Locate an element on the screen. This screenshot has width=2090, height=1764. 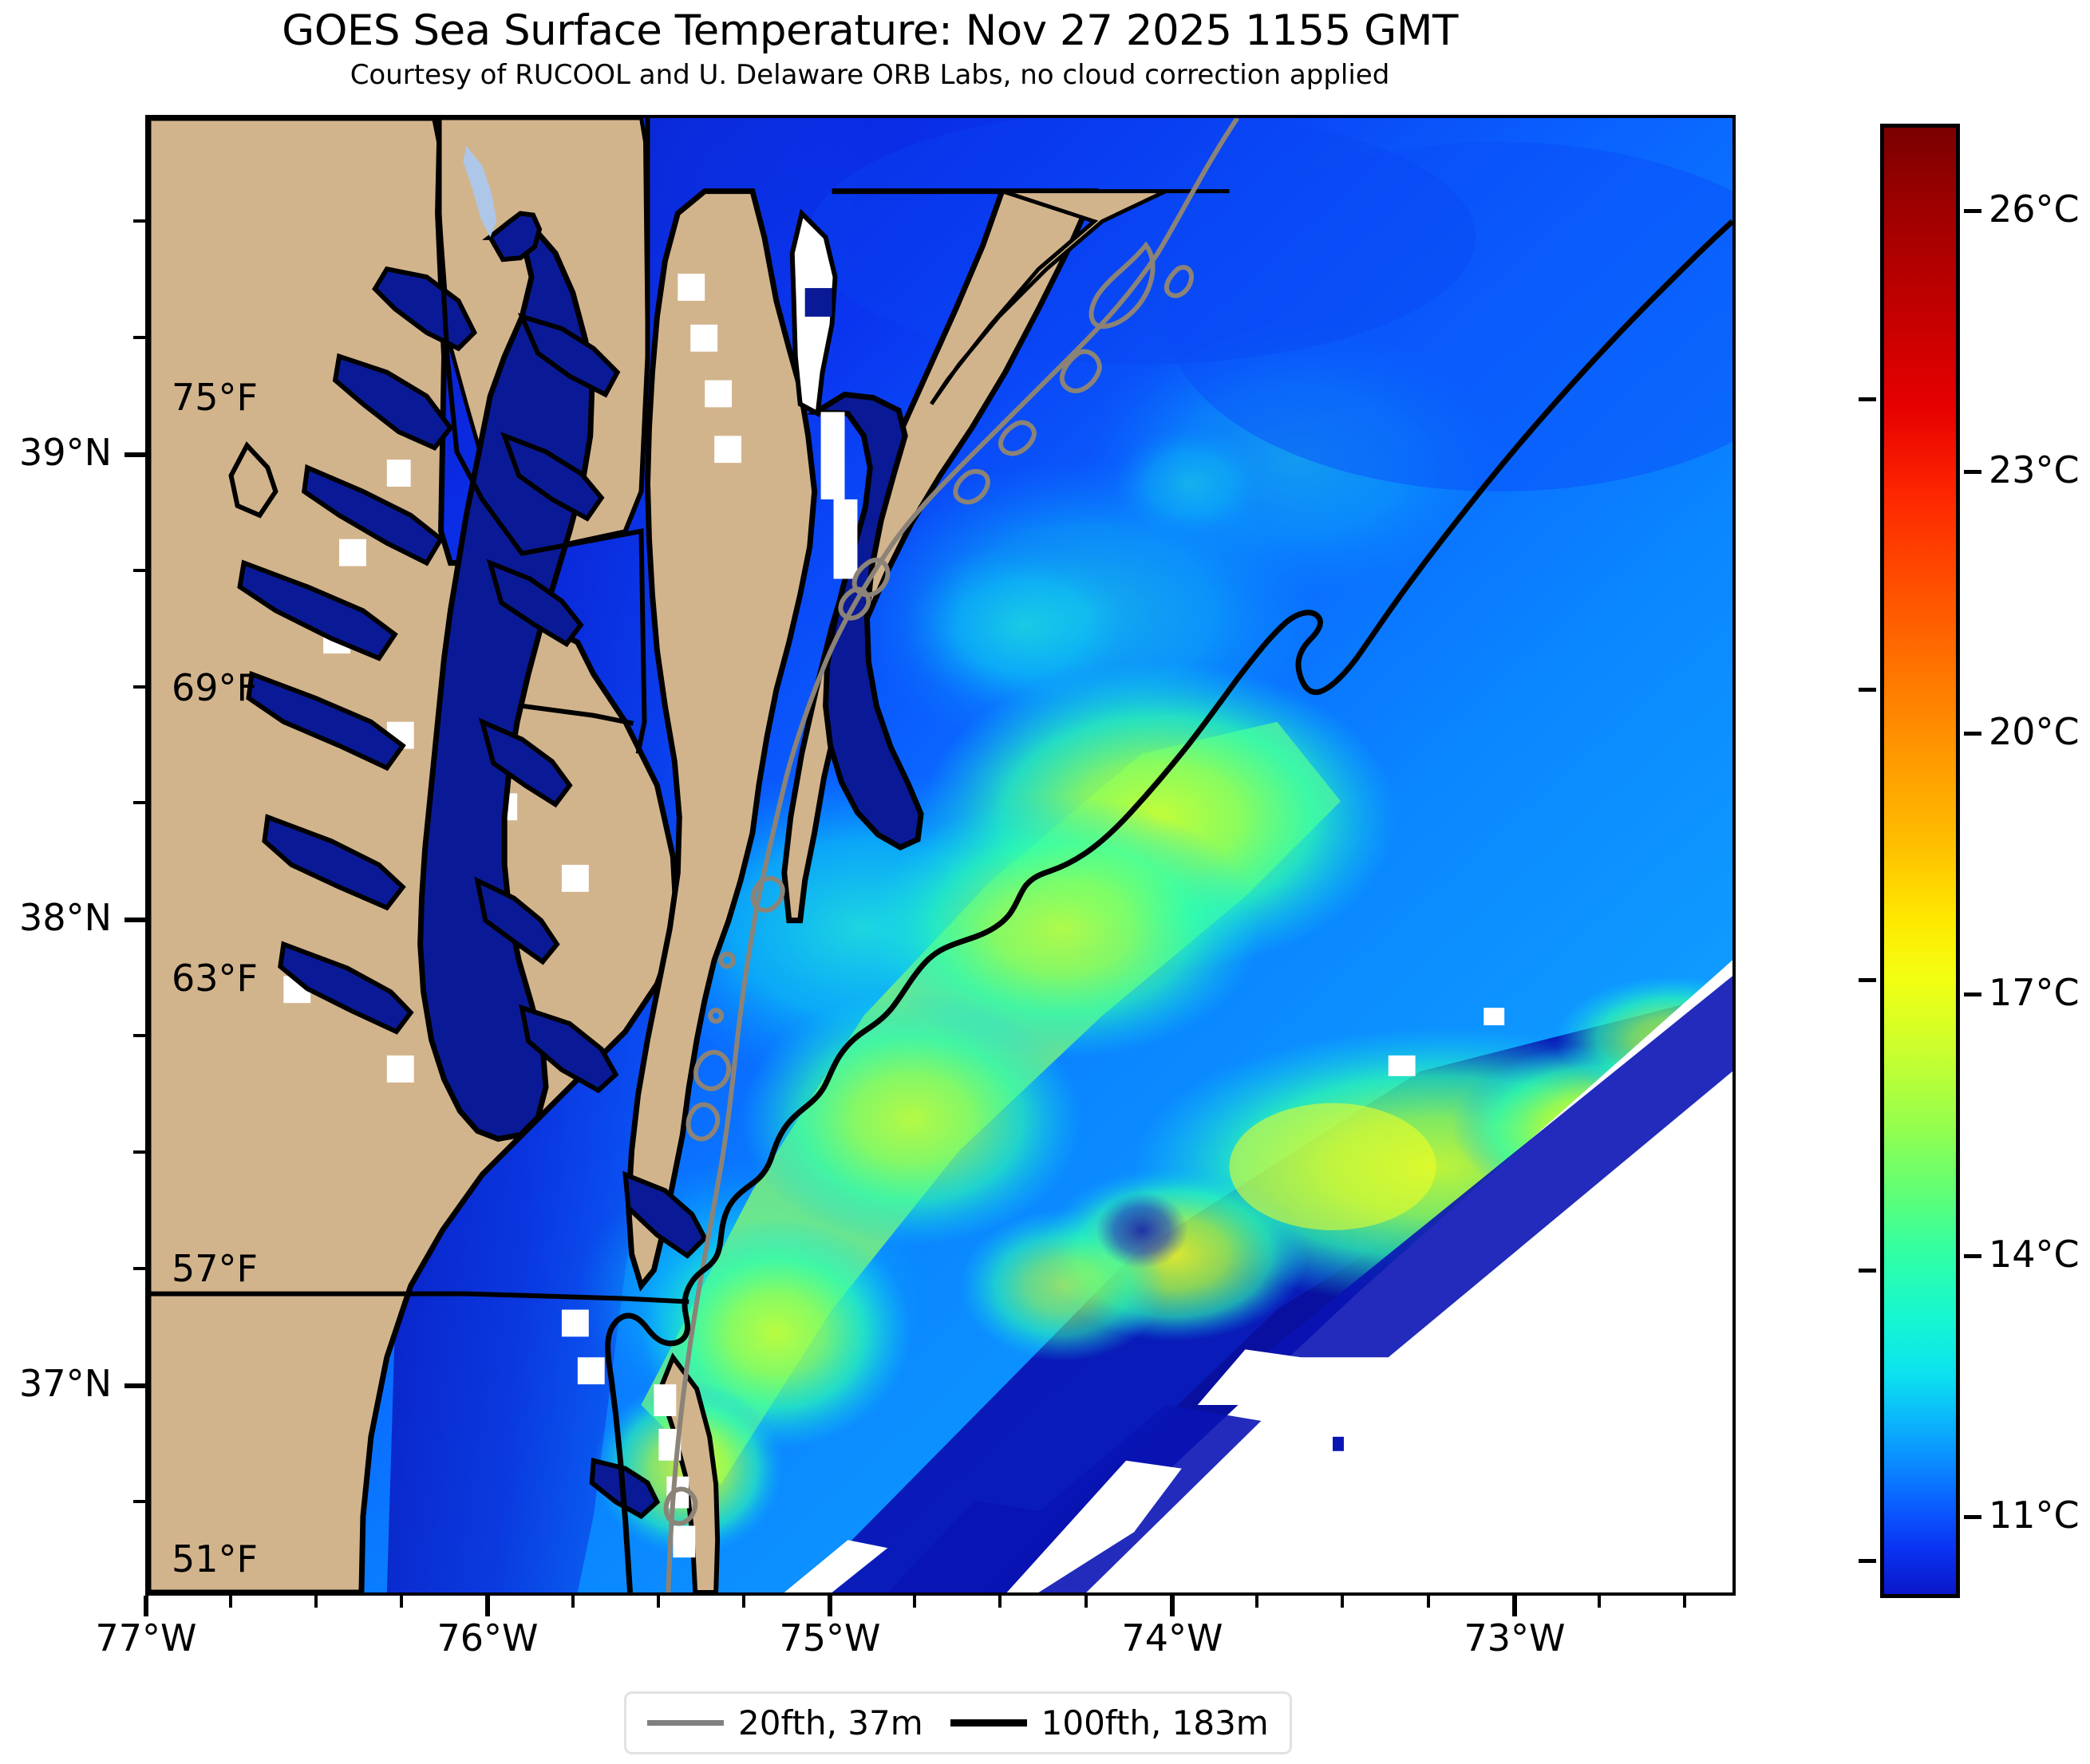
colorbar-label-c: 17°C is located at coordinates (2034, 992).